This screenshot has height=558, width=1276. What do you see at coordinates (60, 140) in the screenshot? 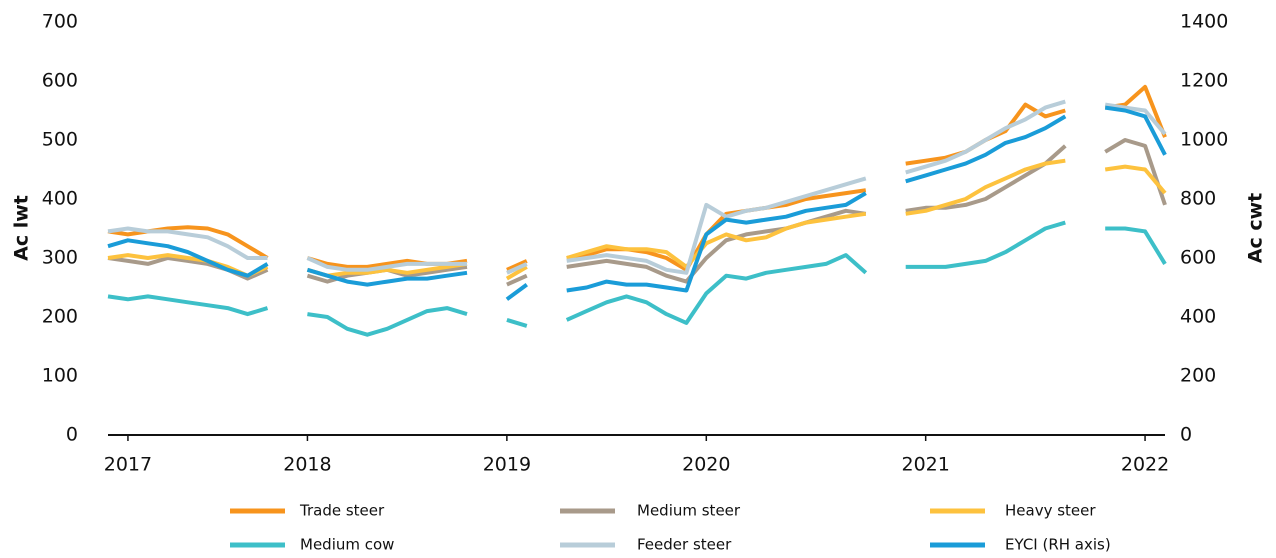
I see `y-tick-label: 500` at bounding box center [60, 140].